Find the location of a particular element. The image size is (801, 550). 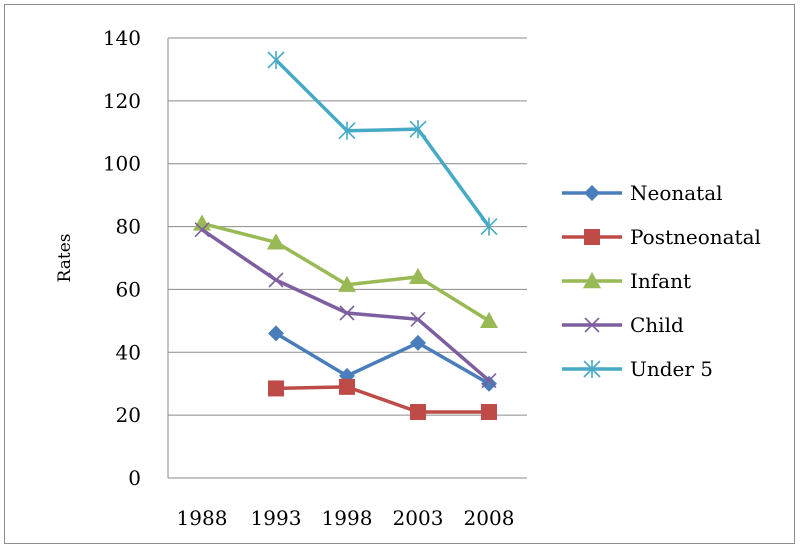

y-tick-label: 20 is located at coordinates (128, 415).